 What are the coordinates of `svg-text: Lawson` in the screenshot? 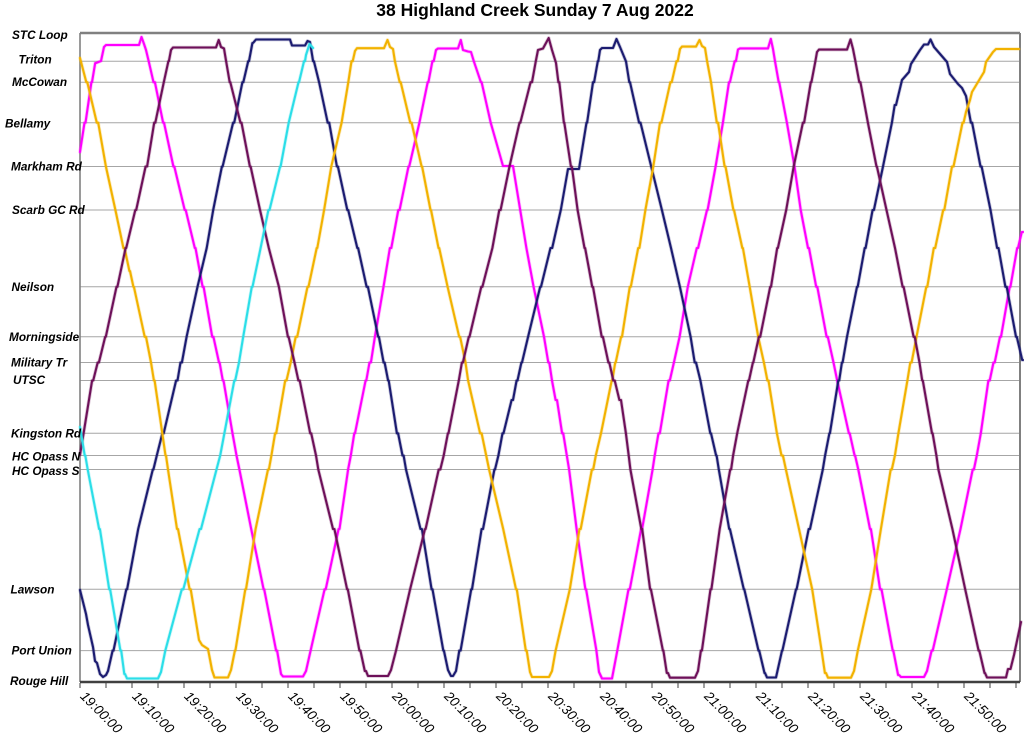 It's located at (33, 589).